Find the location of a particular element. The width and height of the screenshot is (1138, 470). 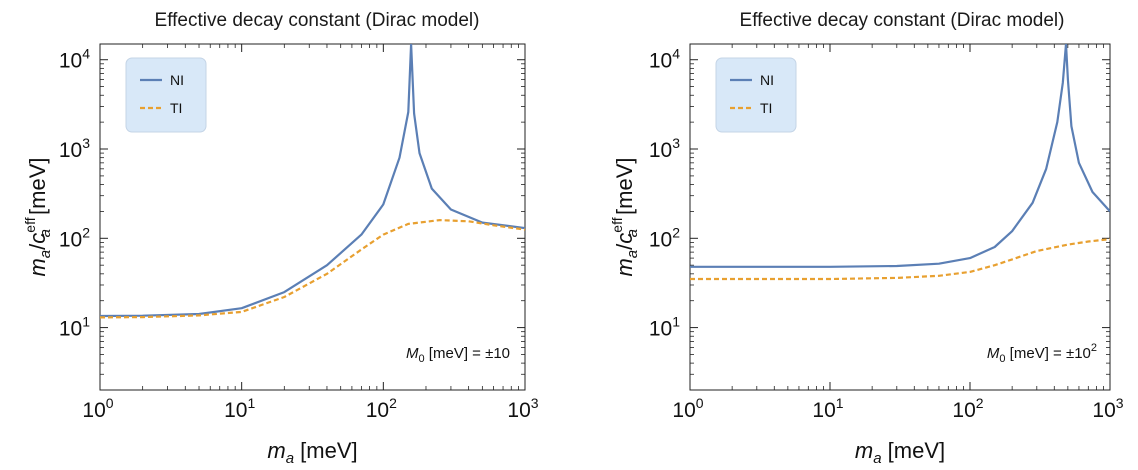

annotation: M0 [meV] = ±10 is located at coordinates (458, 355).